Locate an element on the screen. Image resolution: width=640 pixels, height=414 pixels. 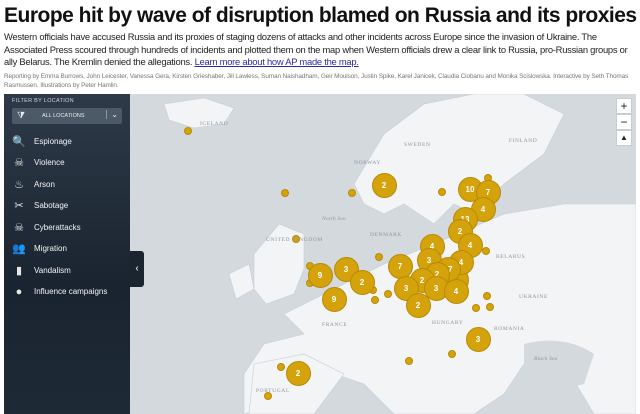
head-icon: ● is located at coordinates (19, 291).